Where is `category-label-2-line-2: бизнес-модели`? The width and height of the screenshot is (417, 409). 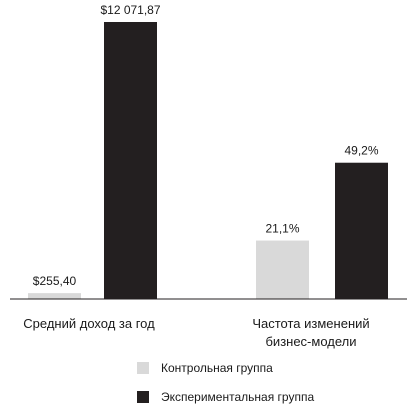
category-label-2-line-2: бизнес-модели is located at coordinates (310, 341).